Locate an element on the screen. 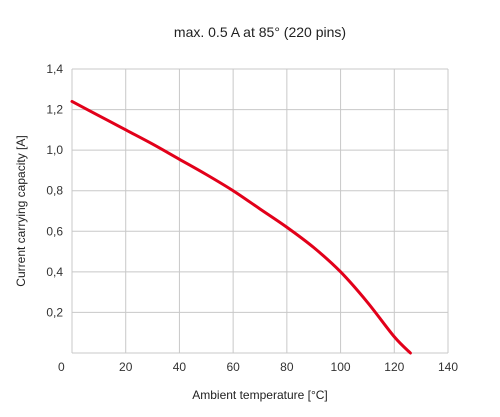 This screenshot has height=417, width=500. y-axis-label: Current carrying capacity [A] is located at coordinates (21, 210).